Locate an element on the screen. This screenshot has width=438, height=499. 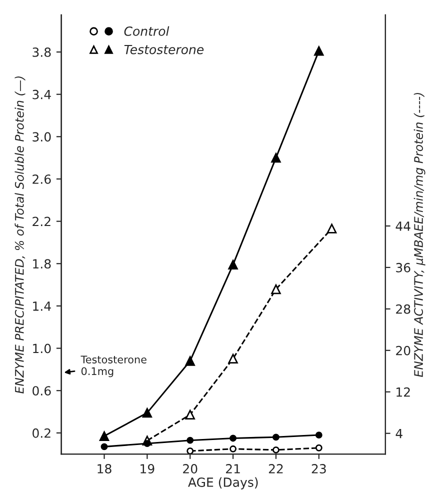
y2-tick-label: 20 is located at coordinates (403, 351).